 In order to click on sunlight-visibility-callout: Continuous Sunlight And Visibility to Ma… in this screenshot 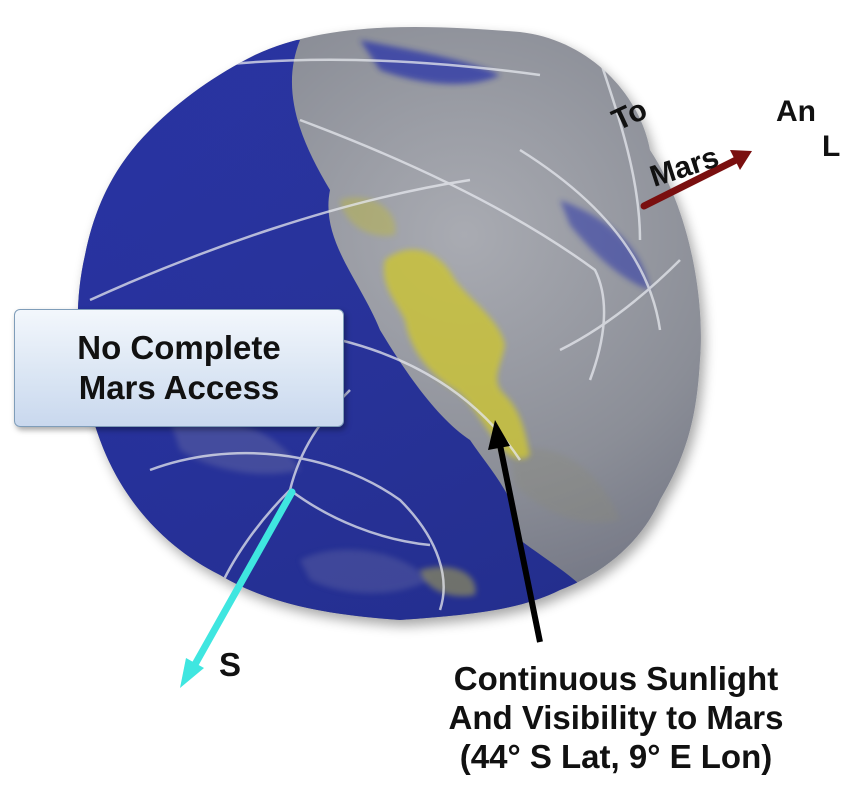, I will do `click(616, 718)`.